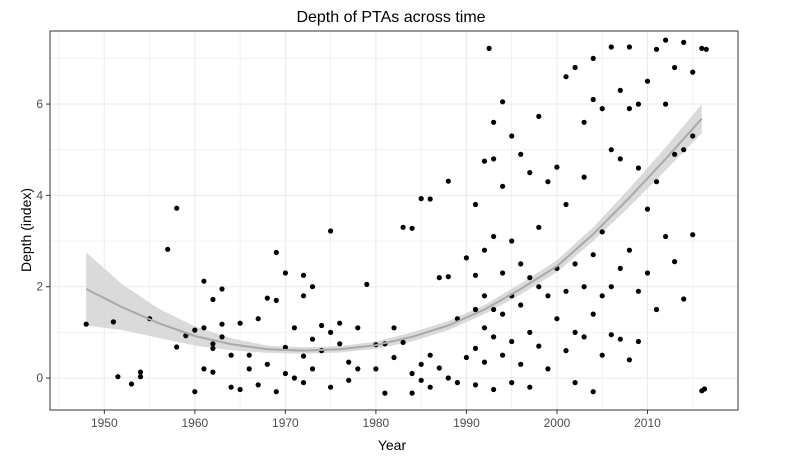  What do you see at coordinates (43, 241) in the screenshot?
I see `y-axis: 0 2 4 6` at bounding box center [43, 241].